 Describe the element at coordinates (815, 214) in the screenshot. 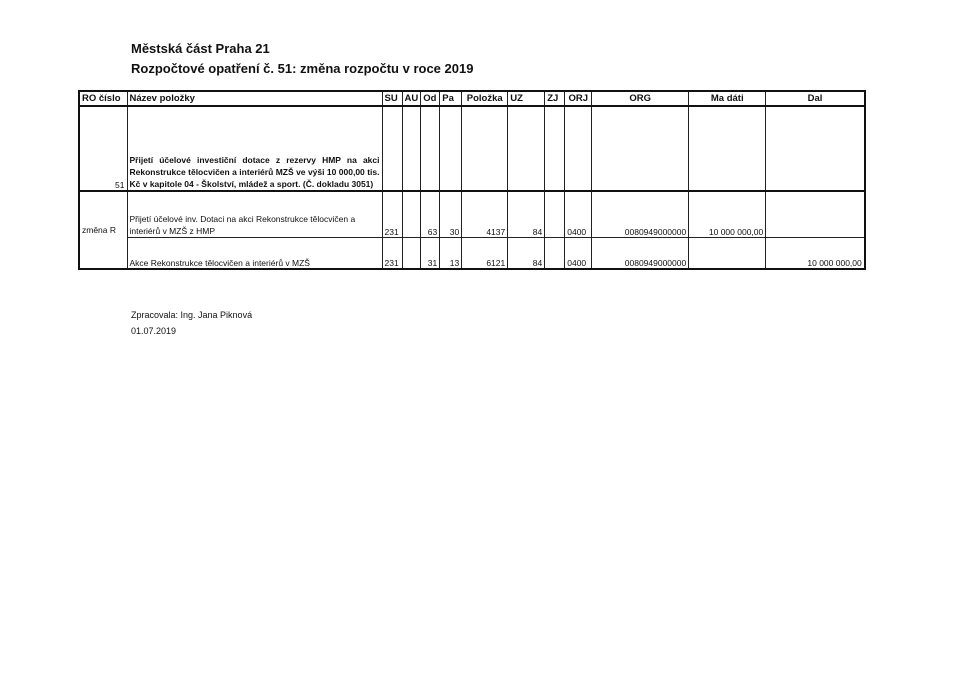

I see `dal` at that location.